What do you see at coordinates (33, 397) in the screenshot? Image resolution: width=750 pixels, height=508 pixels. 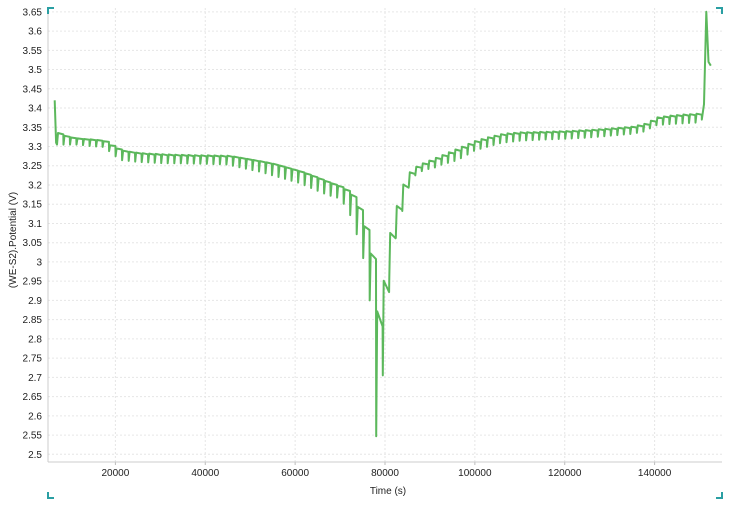 I see `y-tick-label: 2.65` at bounding box center [33, 397].